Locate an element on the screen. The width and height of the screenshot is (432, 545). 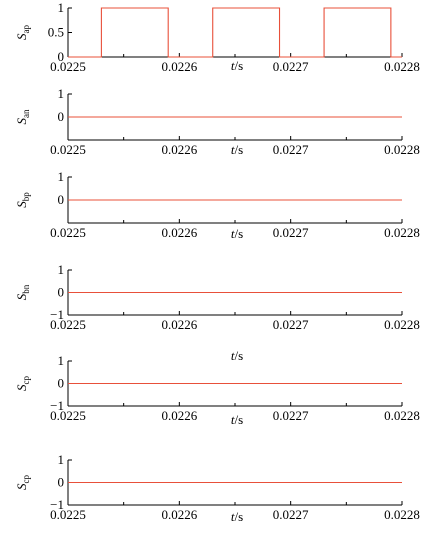
subplot-5: 0.0225 0.0226 0.0227 0.0228 −1 0 1 Scp t/s is located at coordinates (217, 390).